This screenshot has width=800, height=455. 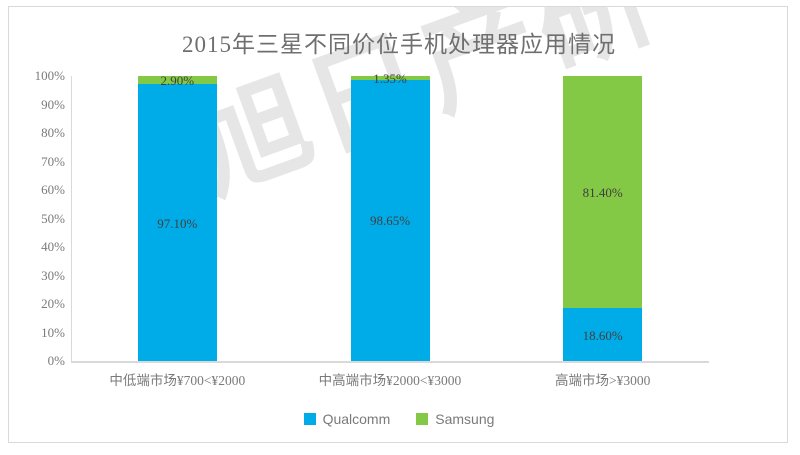 What do you see at coordinates (56, 360) in the screenshot?
I see `y-axis-tick-label: 0%` at bounding box center [56, 360].